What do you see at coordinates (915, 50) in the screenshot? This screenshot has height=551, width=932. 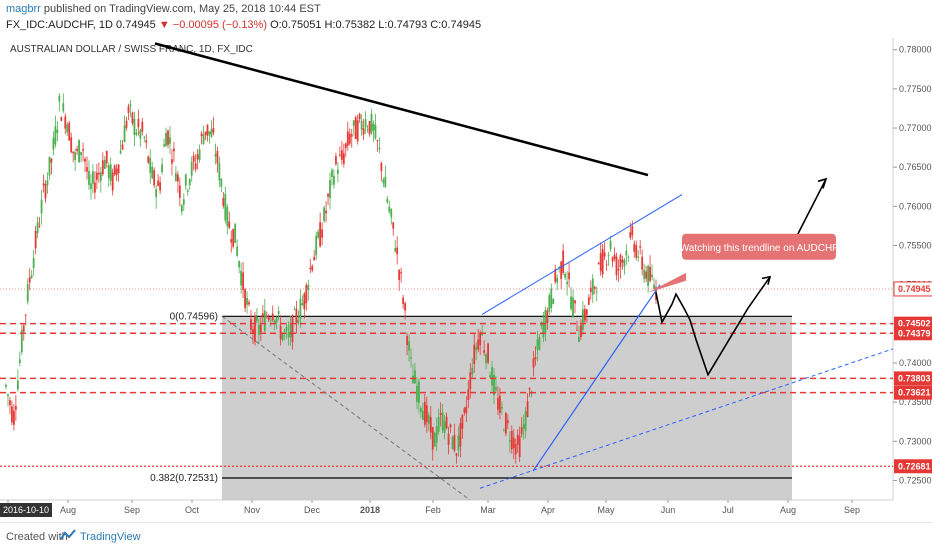 I see `y-tick-label: 0.78000` at bounding box center [915, 50].